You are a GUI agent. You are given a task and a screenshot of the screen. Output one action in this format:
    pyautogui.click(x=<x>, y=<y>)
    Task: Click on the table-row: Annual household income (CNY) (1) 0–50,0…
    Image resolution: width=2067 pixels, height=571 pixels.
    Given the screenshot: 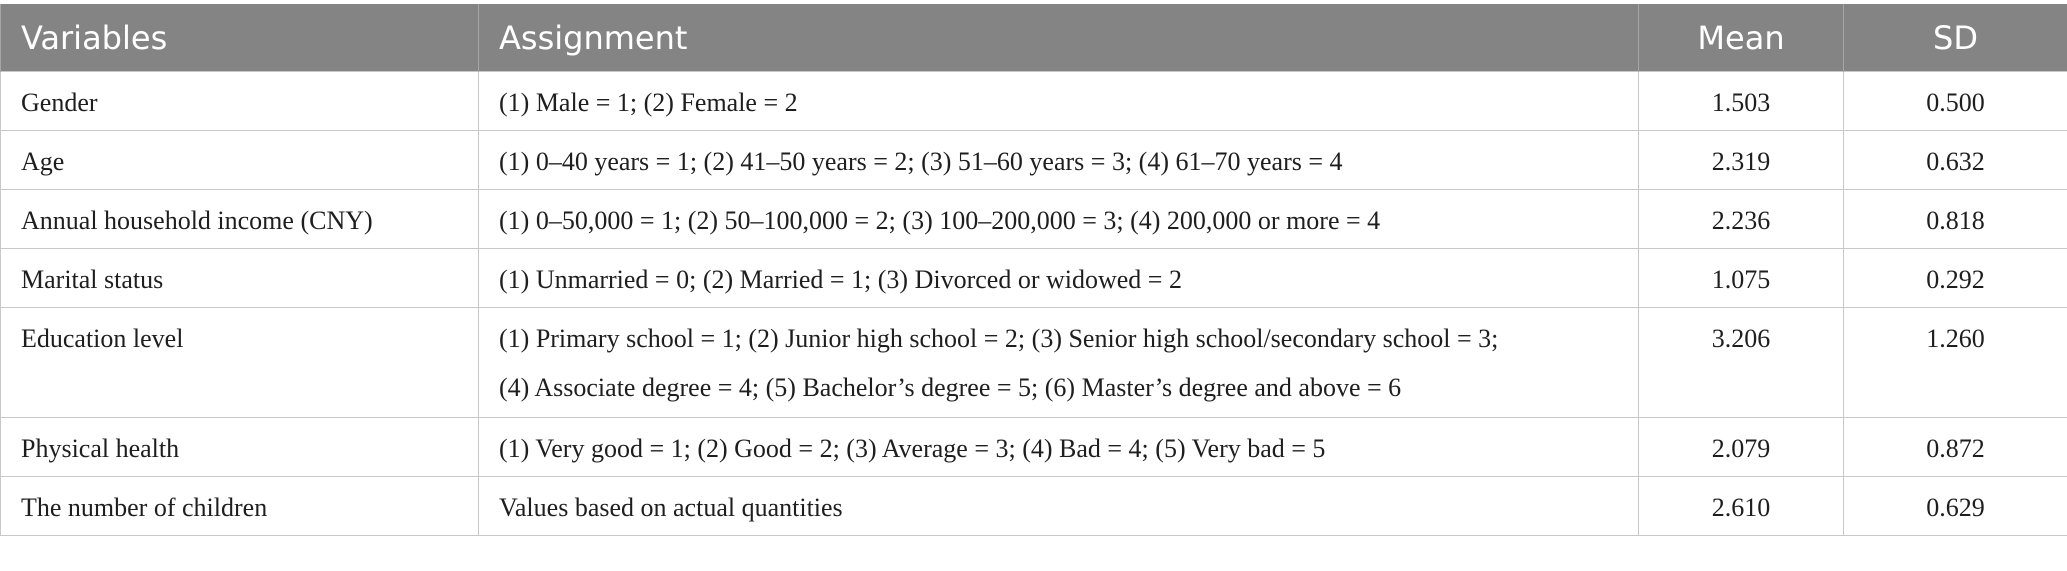 What is the action you would take?
    pyautogui.click(x=1033, y=219)
    